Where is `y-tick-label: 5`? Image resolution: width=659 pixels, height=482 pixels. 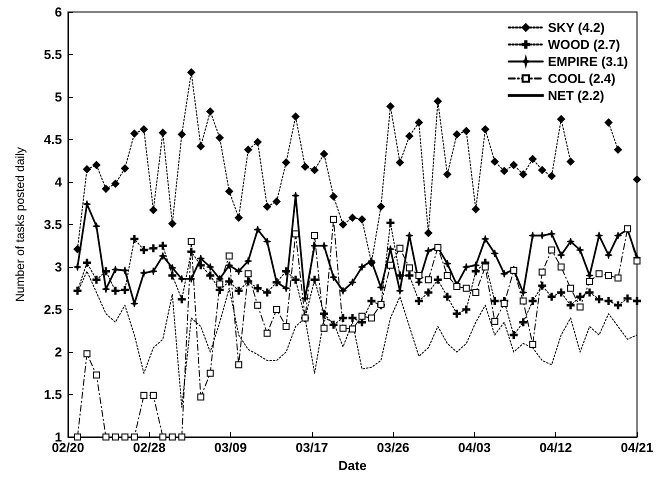 y-tick-label: 5 is located at coordinates (58, 97).